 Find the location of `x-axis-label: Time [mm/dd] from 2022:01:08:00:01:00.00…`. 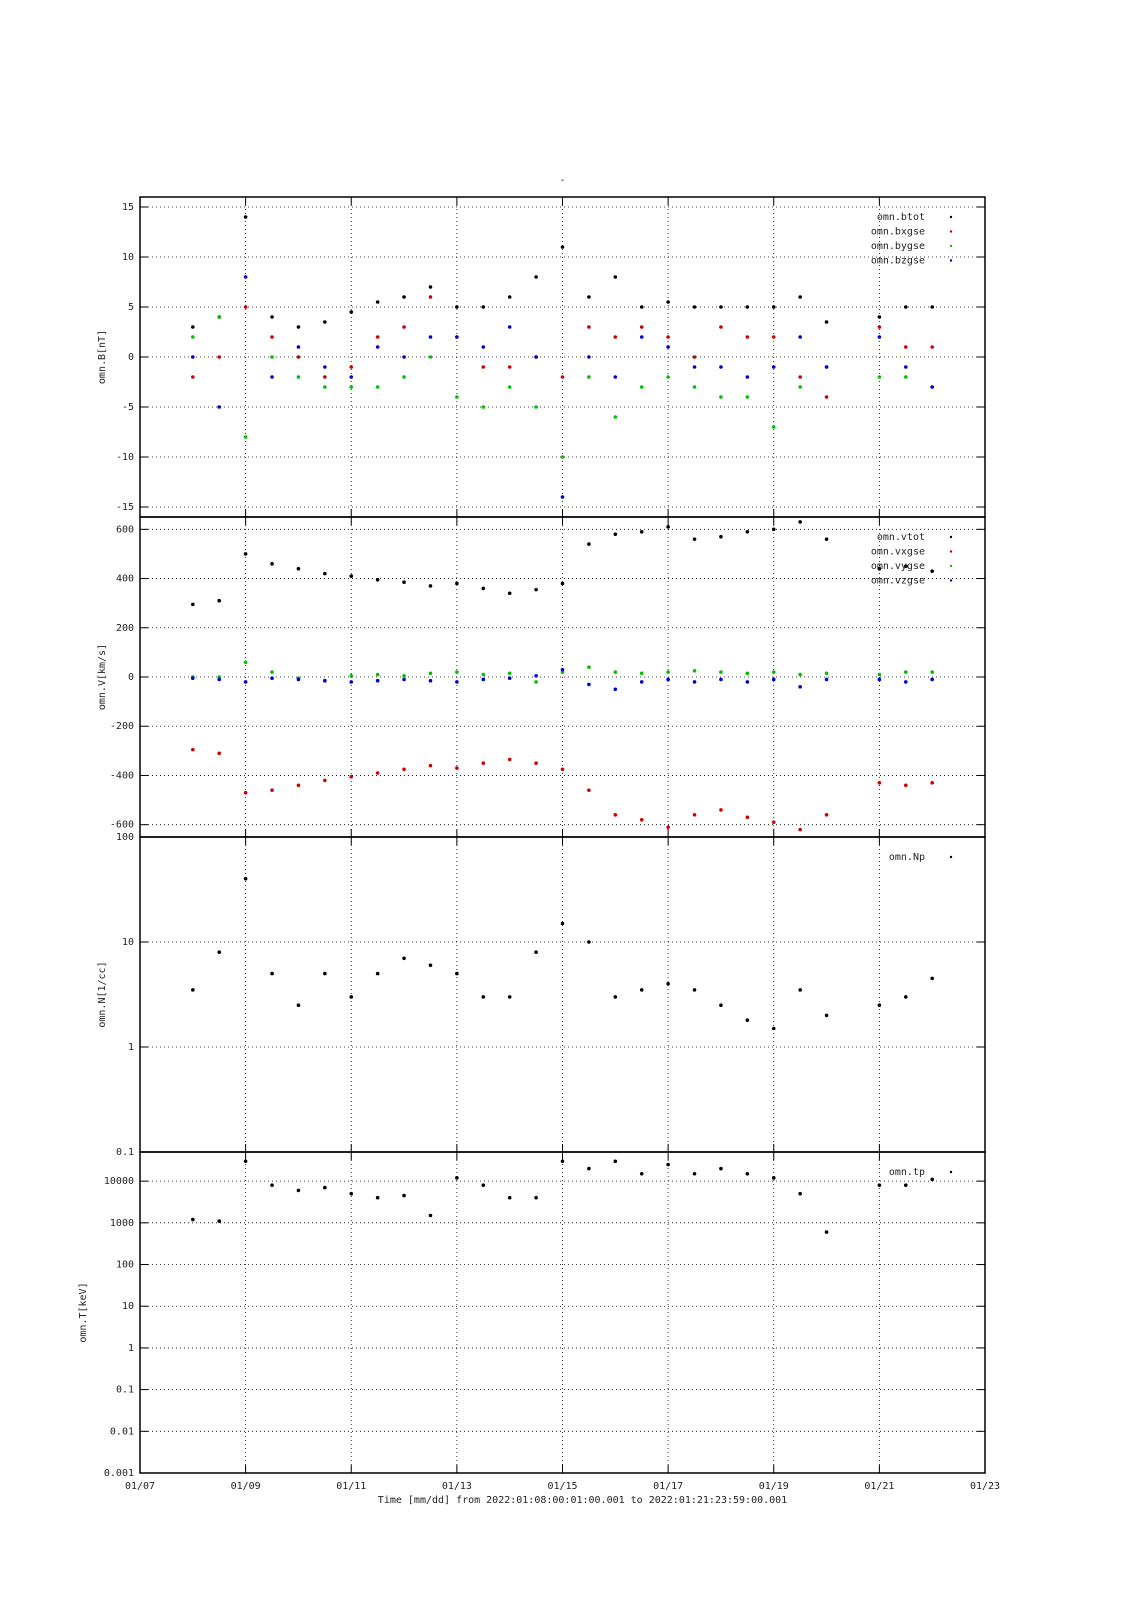

x-axis-label: Time [mm/dd] from 2022:01:08:00:01:00.00… is located at coordinates (582, 1500).